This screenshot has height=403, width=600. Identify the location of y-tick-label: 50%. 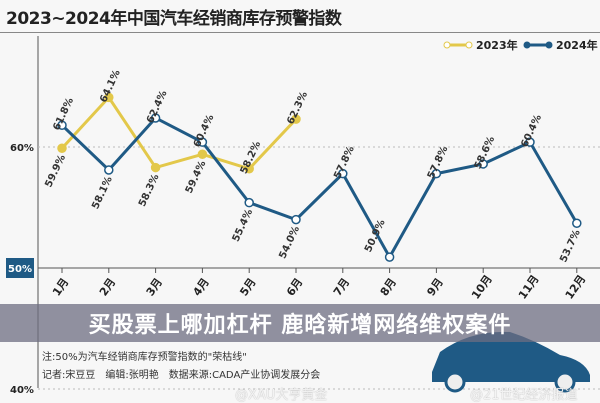
(20, 269).